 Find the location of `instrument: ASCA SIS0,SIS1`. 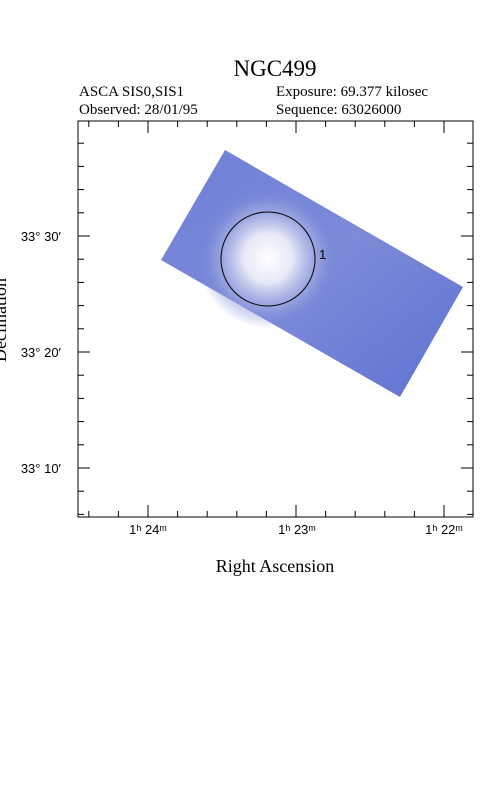

instrument: ASCA SIS0,SIS1 is located at coordinates (131, 92).